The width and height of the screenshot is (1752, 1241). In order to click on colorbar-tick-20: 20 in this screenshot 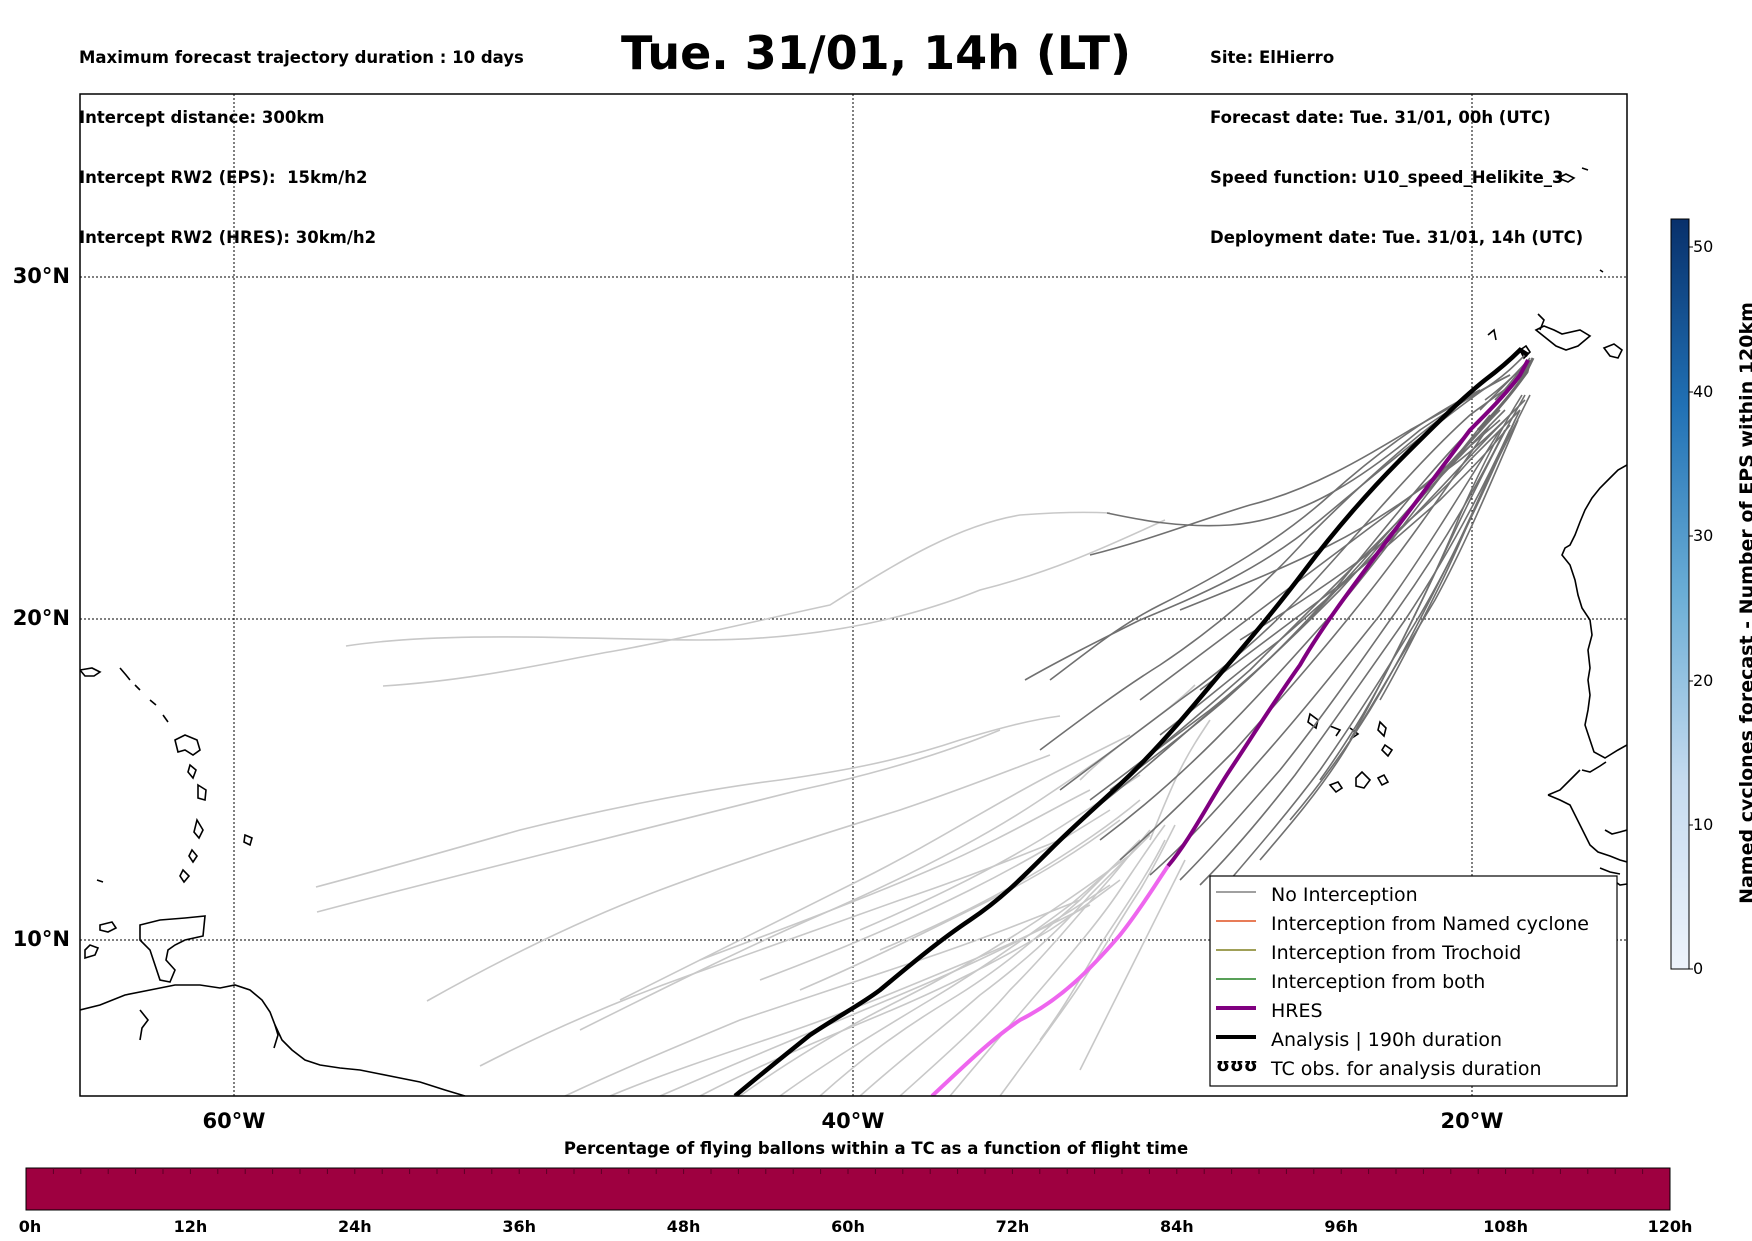, I will do `click(1703, 680)`.